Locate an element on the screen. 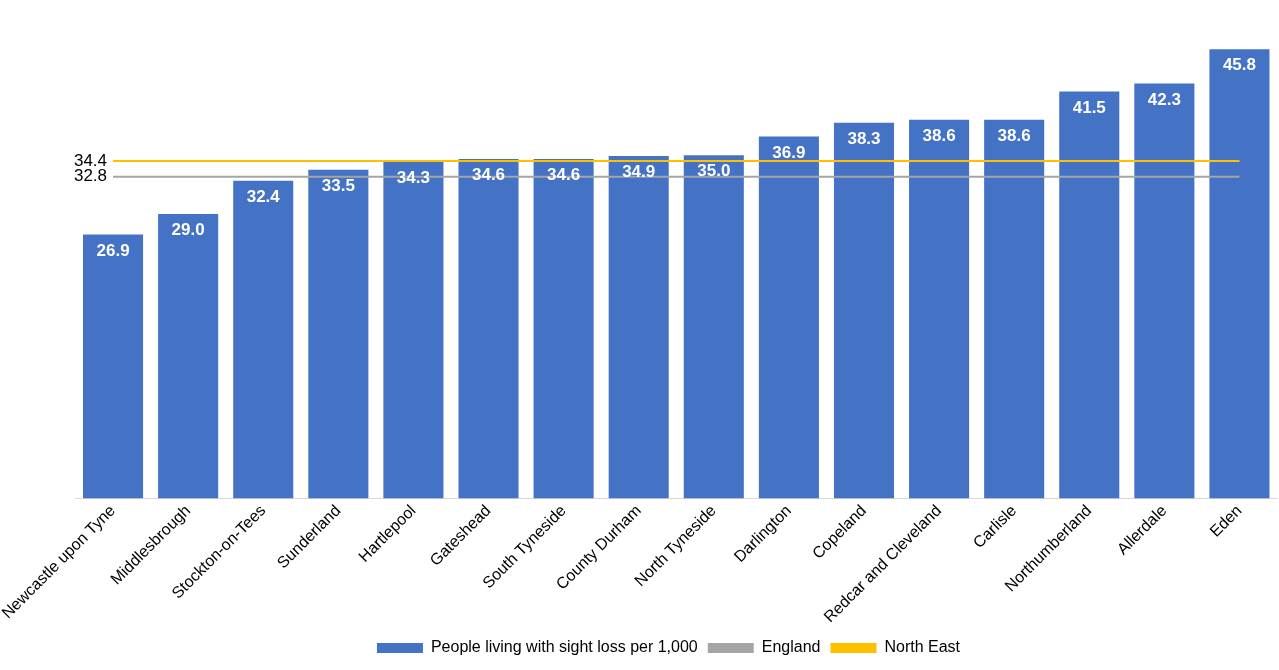  data-label: 32.4 is located at coordinates (263, 196).